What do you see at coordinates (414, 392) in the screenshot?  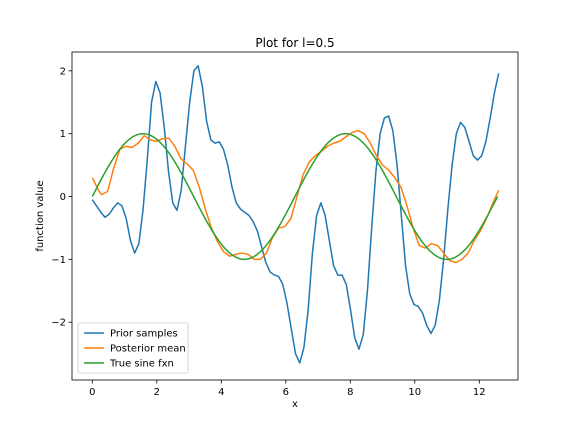 I see `x-tick-label: 10` at bounding box center [414, 392].